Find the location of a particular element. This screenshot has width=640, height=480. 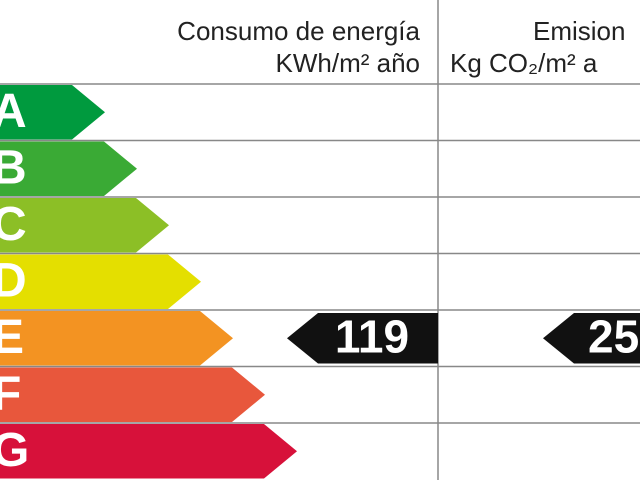

class-letter: G is located at coordinates (14, 450).